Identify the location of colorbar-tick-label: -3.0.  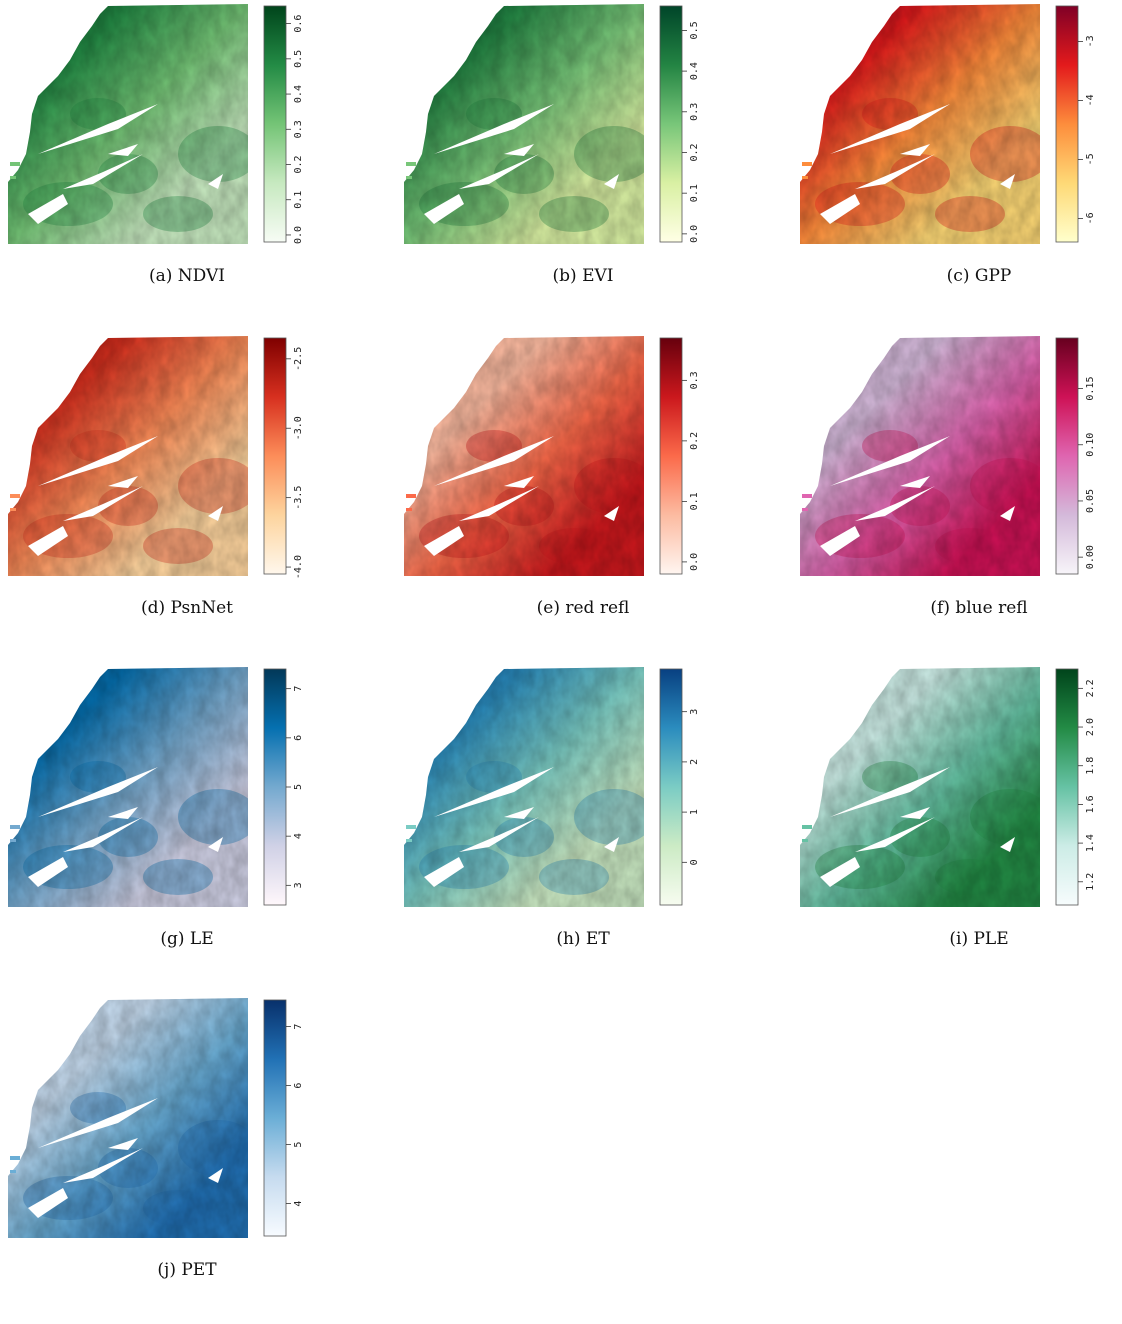
(298, 428).